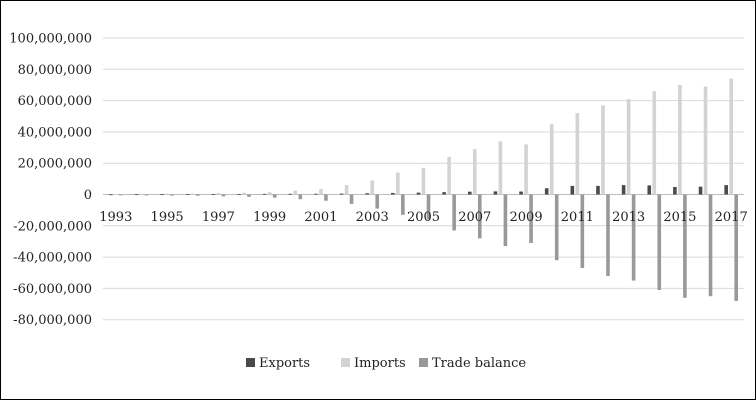 The image size is (756, 400). I want to click on bar-imports-2009, so click(526, 169).